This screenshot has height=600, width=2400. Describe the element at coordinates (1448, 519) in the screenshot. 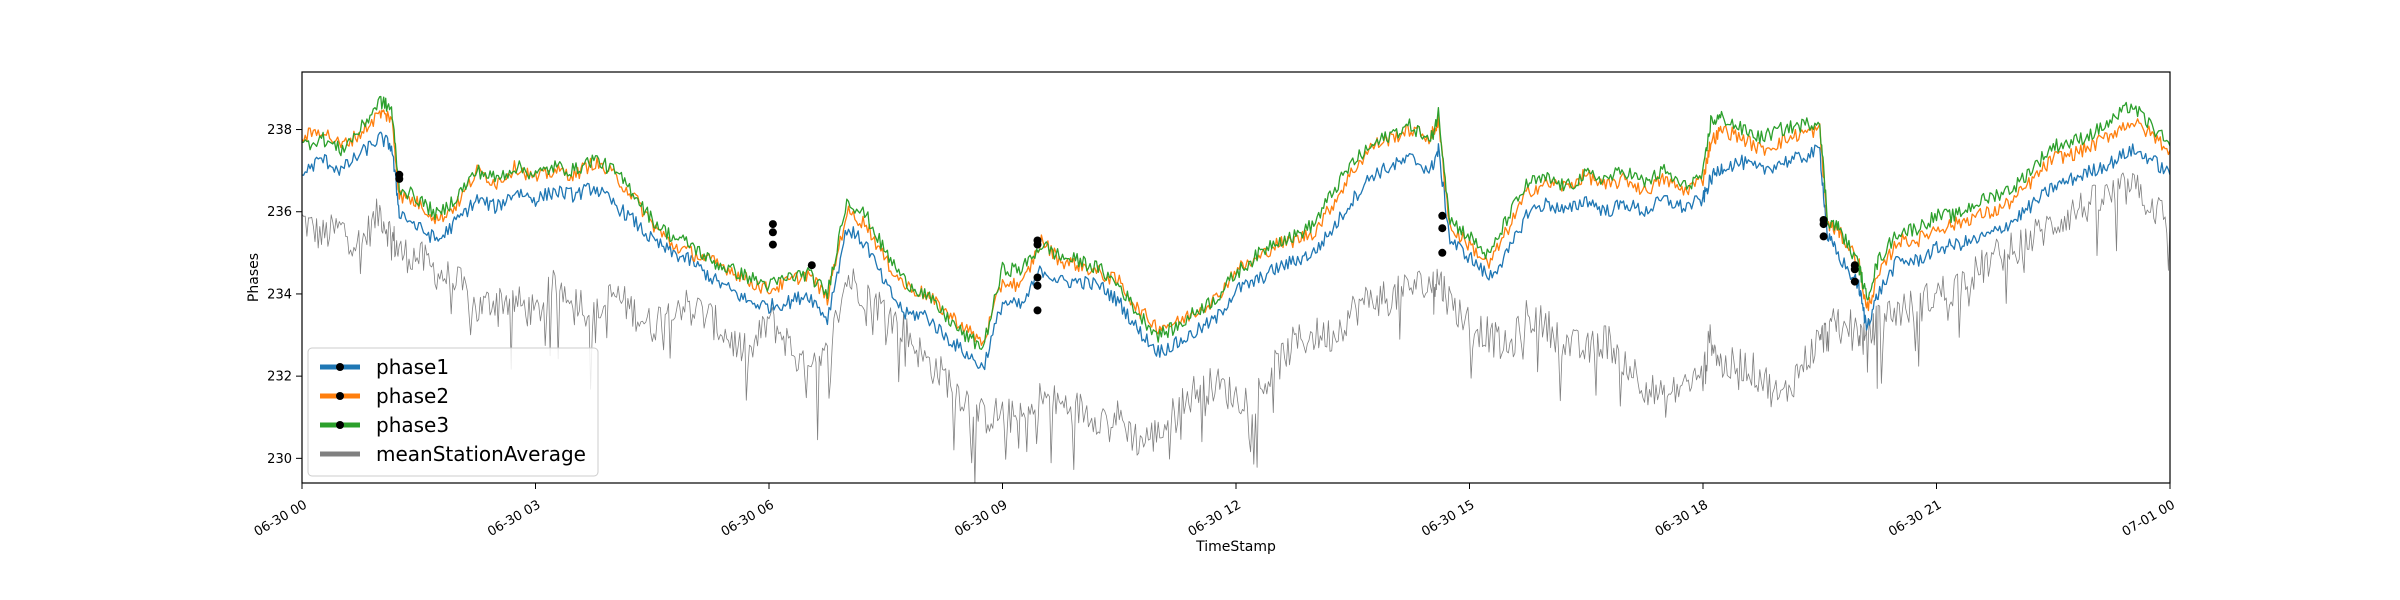

I see `x-tick-label: 06-30 15` at that location.